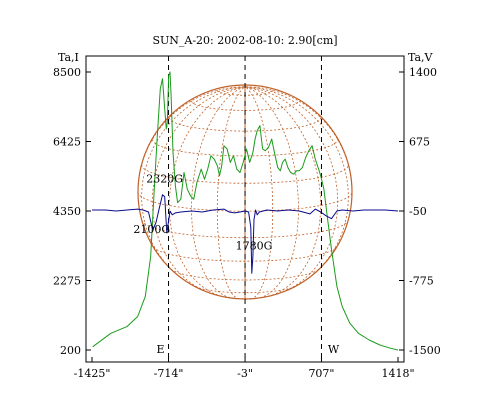  What do you see at coordinates (397, 373) in the screenshot?
I see `x-tick-label: 1418"` at bounding box center [397, 373].